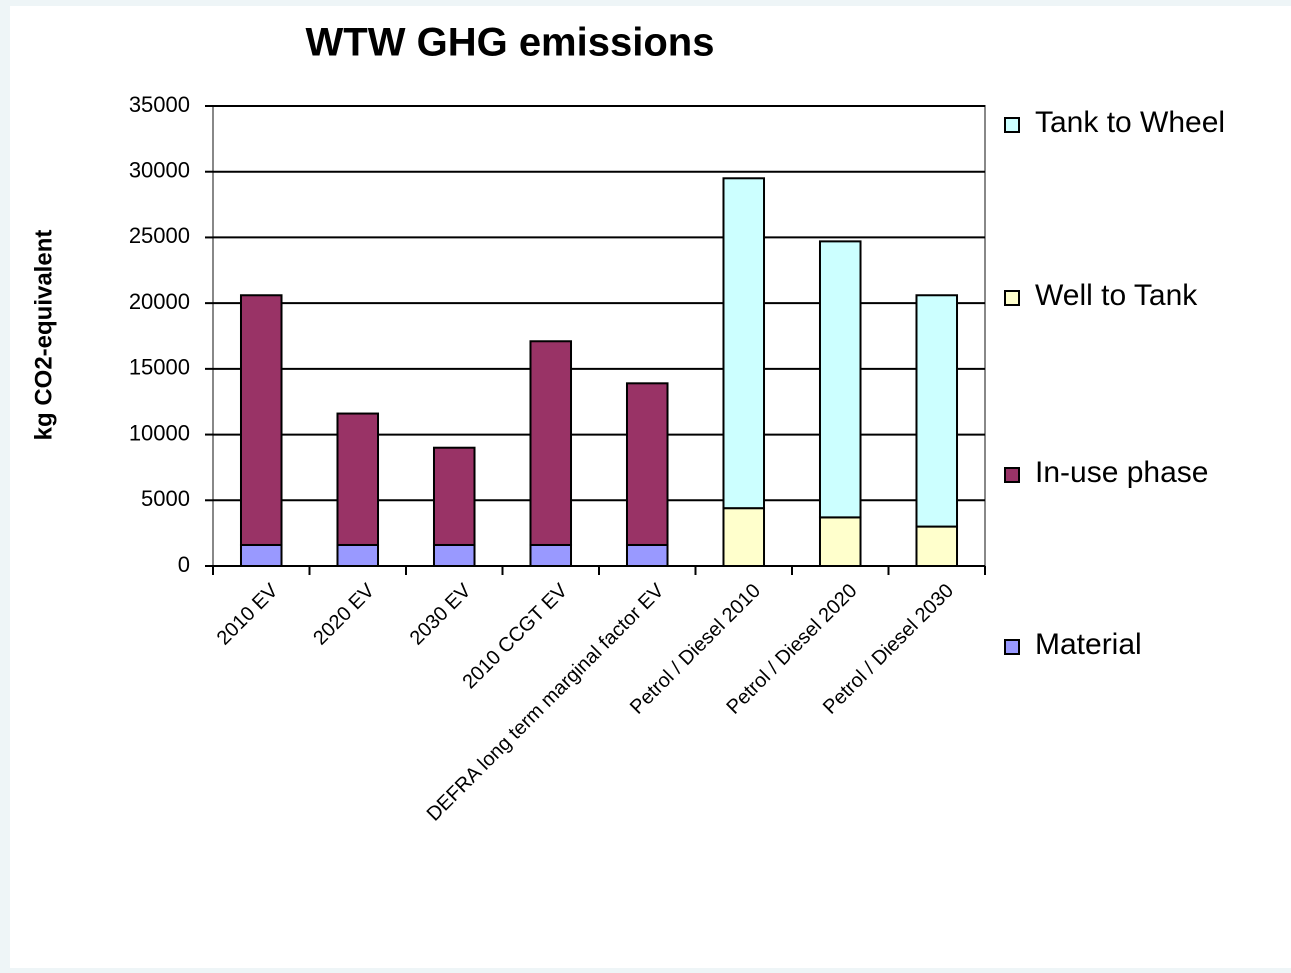 The image size is (1291, 973). I want to click on y-tick-label: 35000, so click(159, 104).